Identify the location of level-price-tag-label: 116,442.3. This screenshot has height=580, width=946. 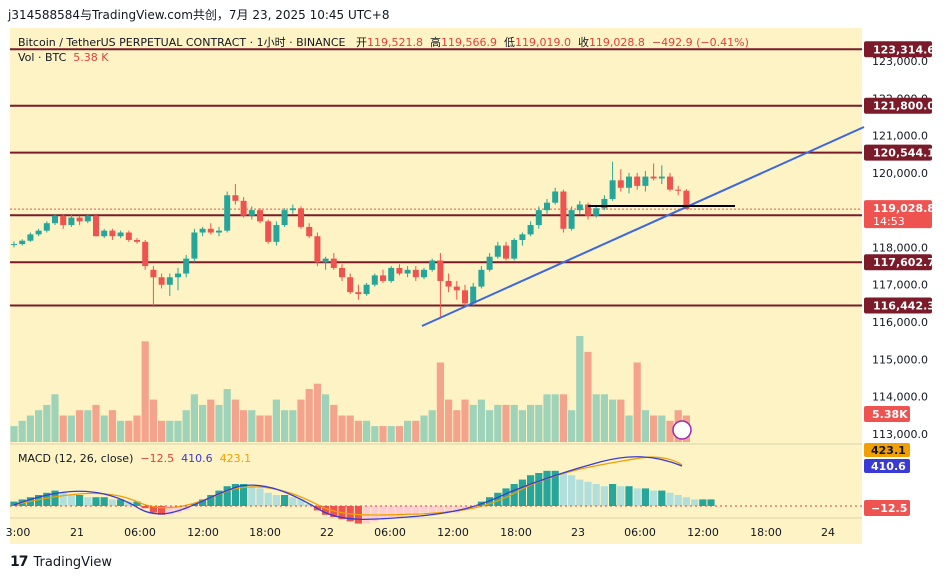
(904, 306).